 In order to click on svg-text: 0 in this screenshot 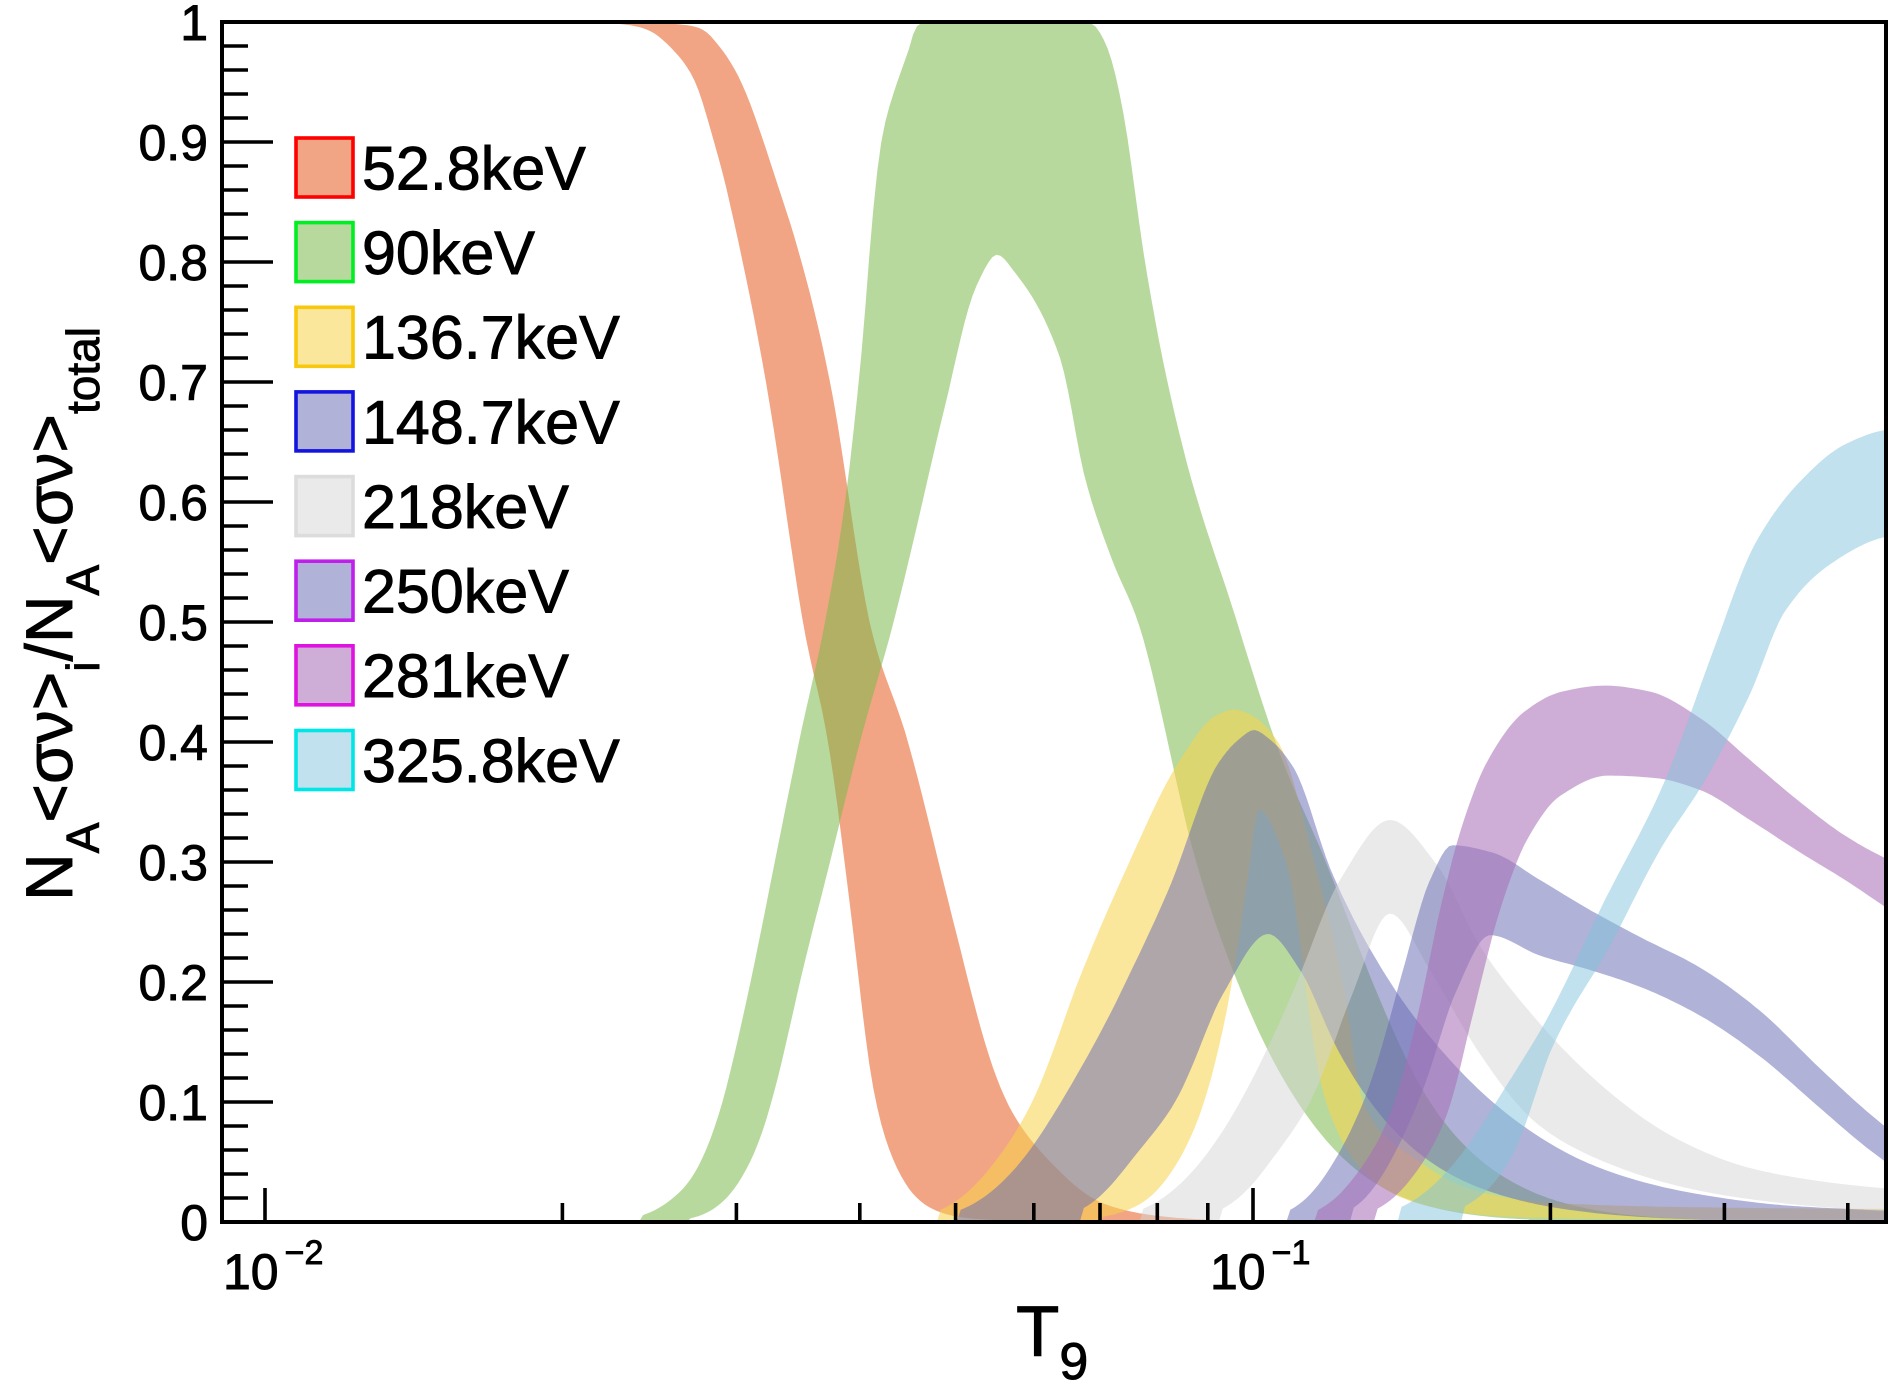, I will do `click(194, 1223)`.